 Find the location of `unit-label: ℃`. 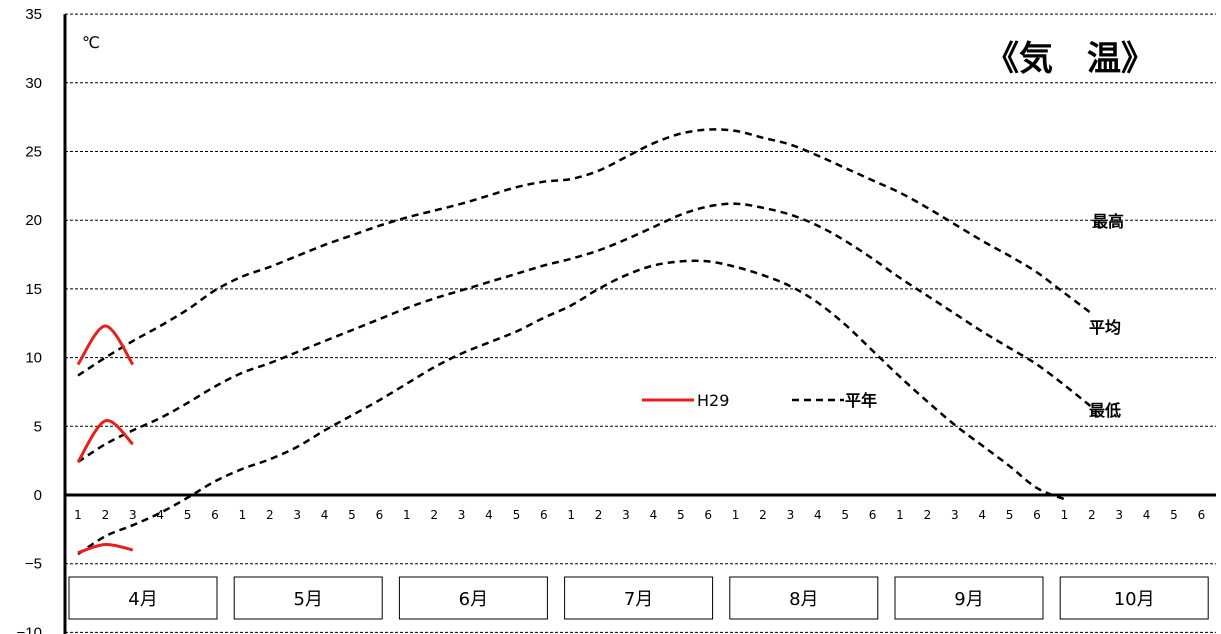

unit-label: ℃ is located at coordinates (91, 42).